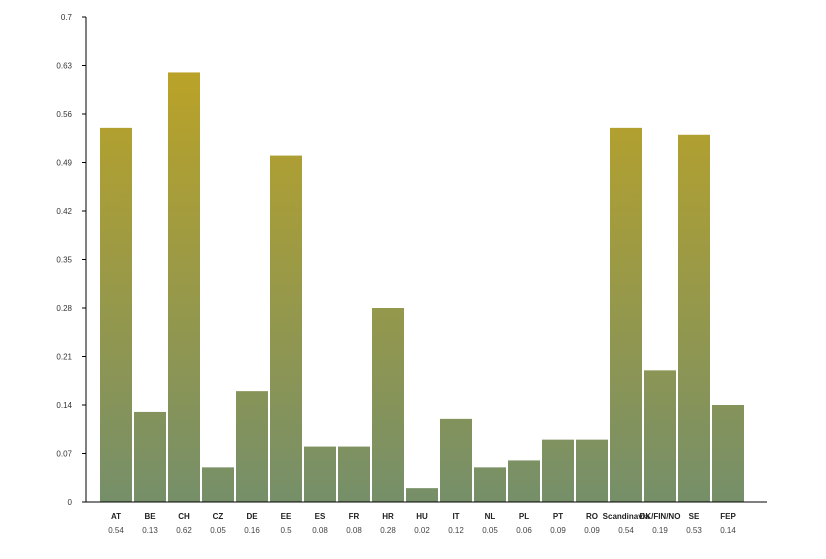 The width and height of the screenshot is (826, 559). I want to click on x-value-label: 0.28, so click(388, 530).